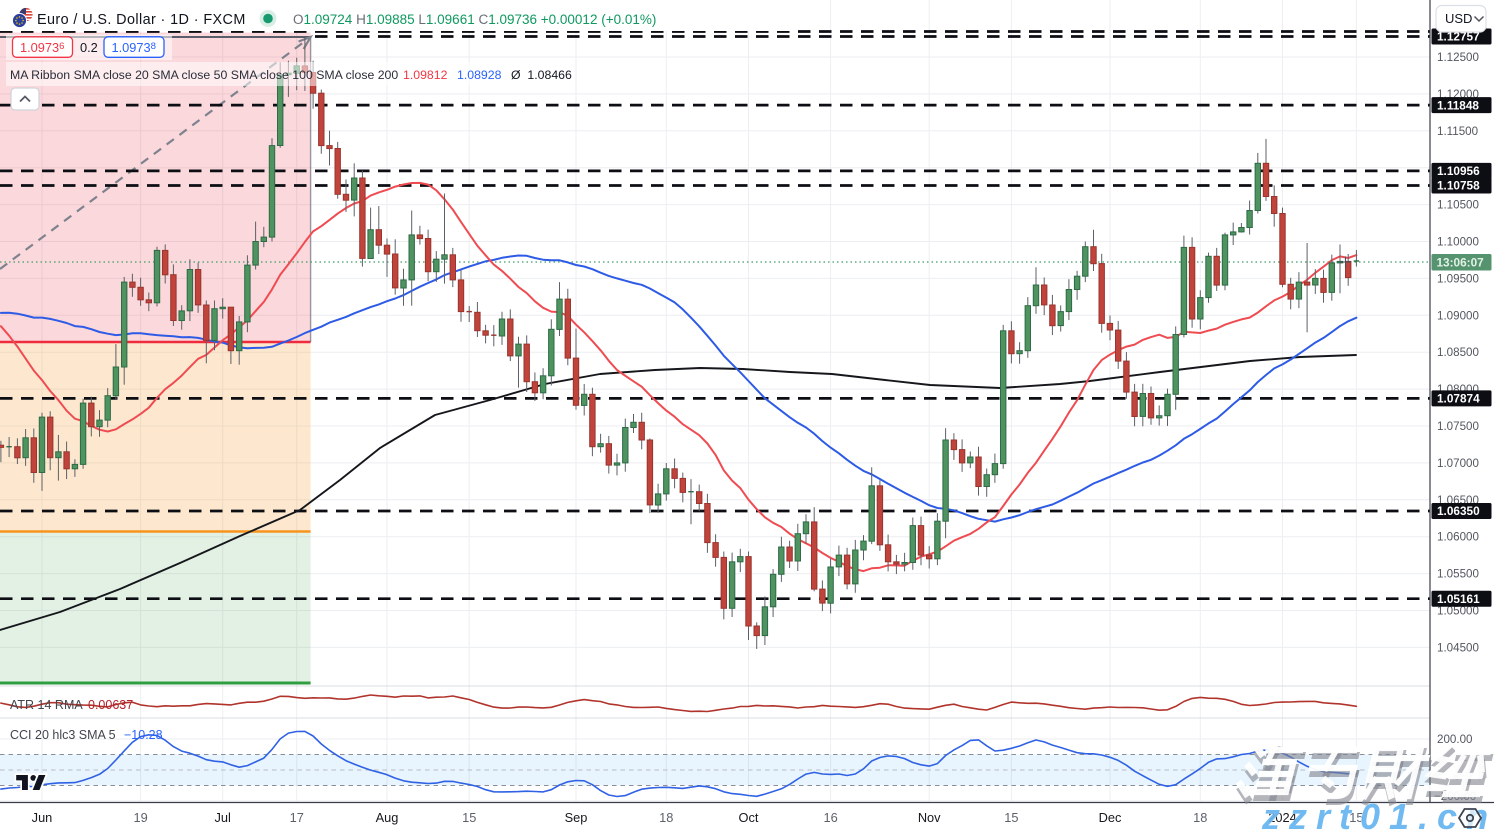  Describe the element at coordinates (479, 75) in the screenshot. I see `svg-text: 1.08928` at that location.